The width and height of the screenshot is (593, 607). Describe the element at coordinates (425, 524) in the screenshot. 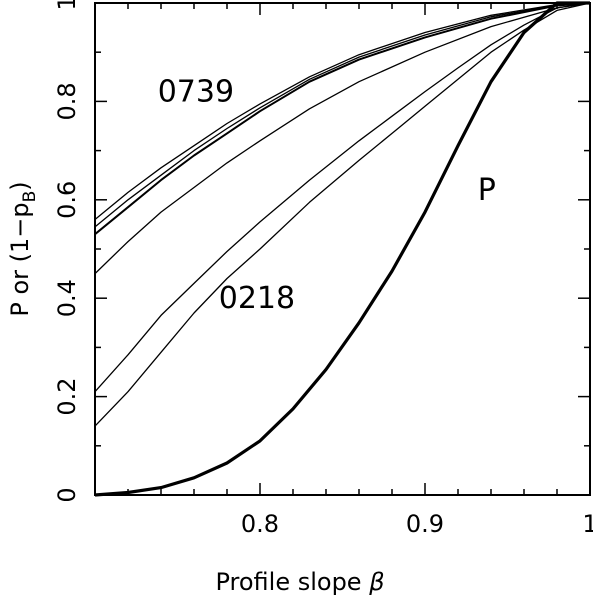

I see `x-tick-label: 0.9` at that location.